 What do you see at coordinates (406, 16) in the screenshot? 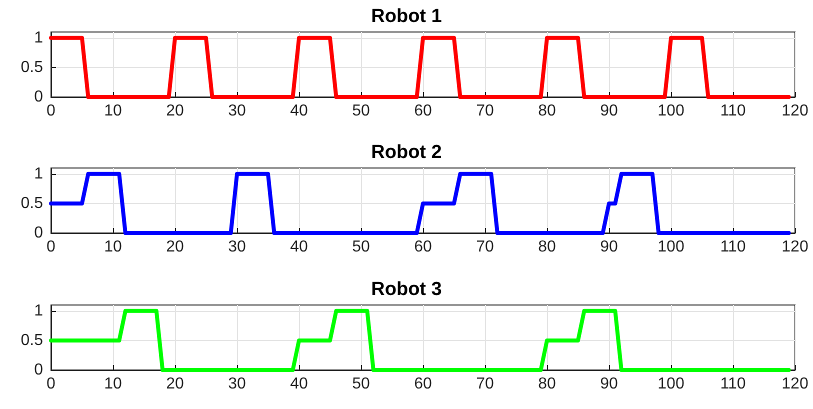
I see `chart-title: Robot 1` at bounding box center [406, 16].